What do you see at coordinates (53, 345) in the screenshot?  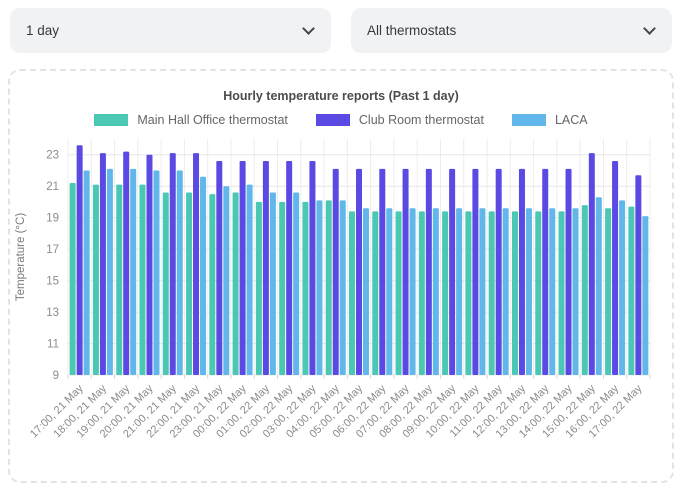 I see `y-tick-label: 11` at bounding box center [53, 345].